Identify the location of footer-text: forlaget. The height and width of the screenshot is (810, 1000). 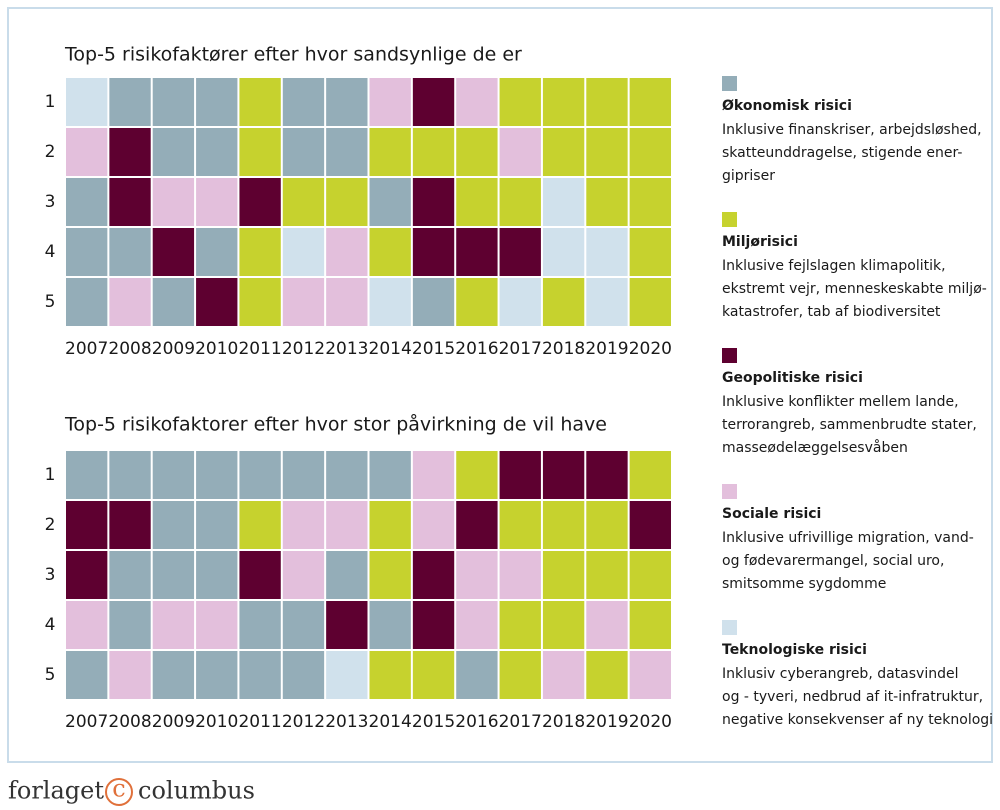
(56, 791).